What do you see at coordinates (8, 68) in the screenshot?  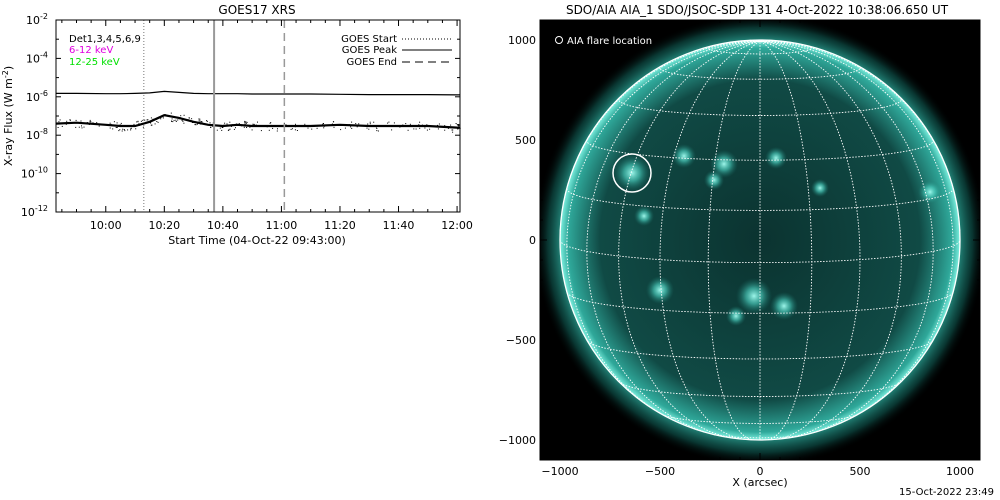 I see `goes-y-label-close: )` at bounding box center [8, 68].